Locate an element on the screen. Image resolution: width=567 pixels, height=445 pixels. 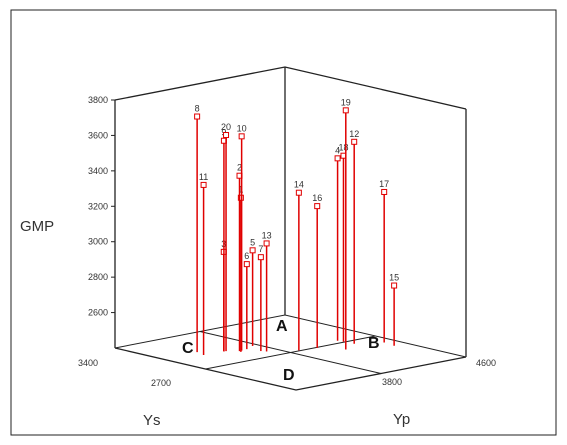
data-point-label: 20 is located at coordinates (226, 127).